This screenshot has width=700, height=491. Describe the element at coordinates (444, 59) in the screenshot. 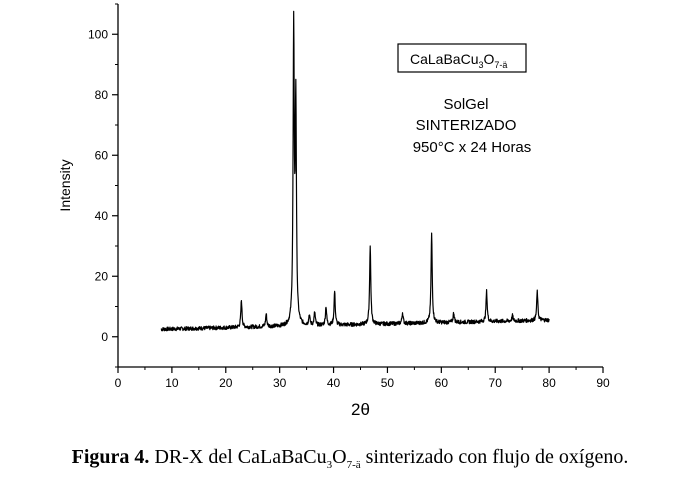

I see `legend-formula-base: CaLaBaCu` at that location.